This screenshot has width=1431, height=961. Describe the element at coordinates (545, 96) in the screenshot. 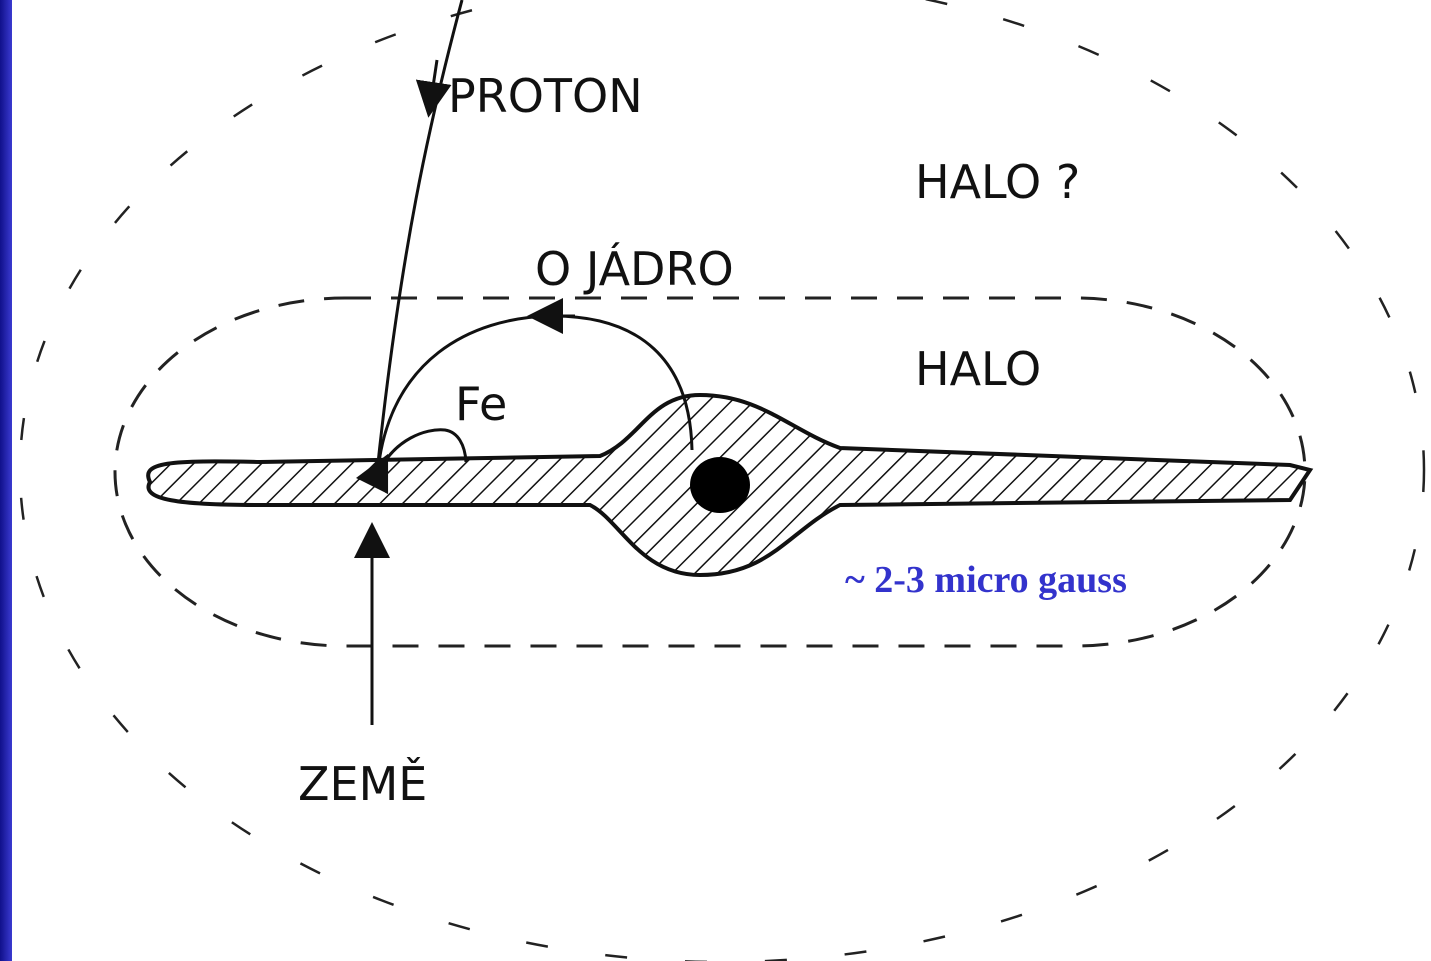

I see `proton-label: PROTON` at that location.